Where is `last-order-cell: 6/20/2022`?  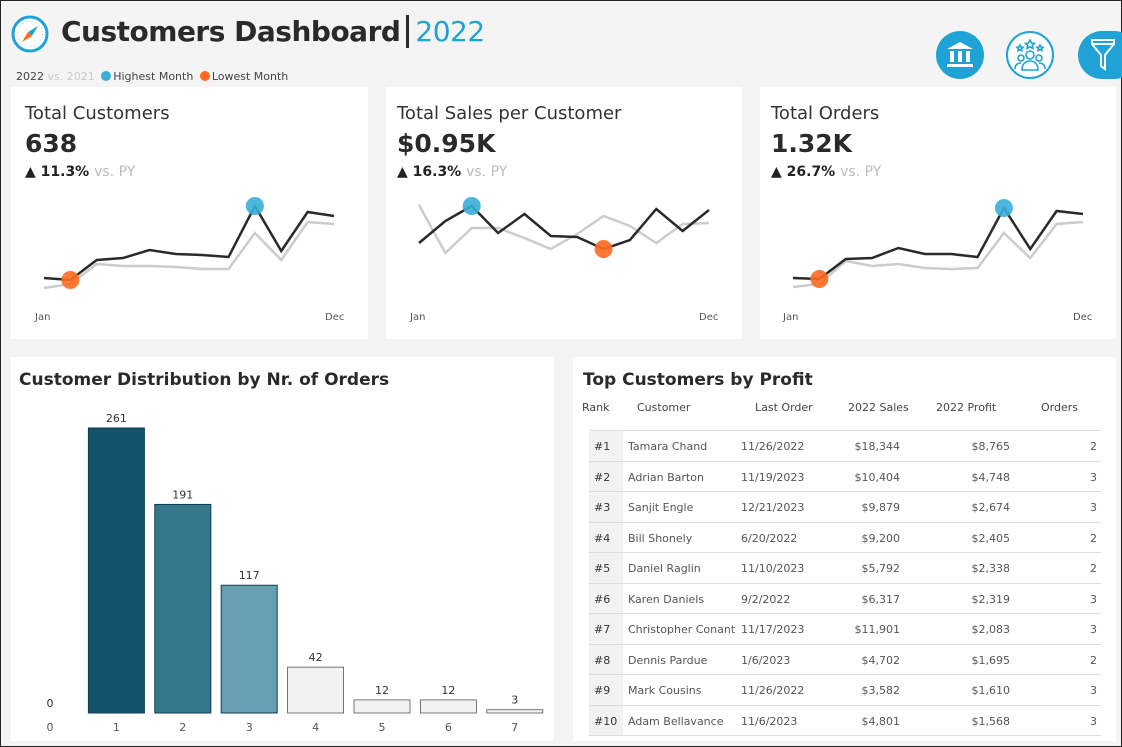 last-order-cell: 6/20/2022 is located at coordinates (769, 538).